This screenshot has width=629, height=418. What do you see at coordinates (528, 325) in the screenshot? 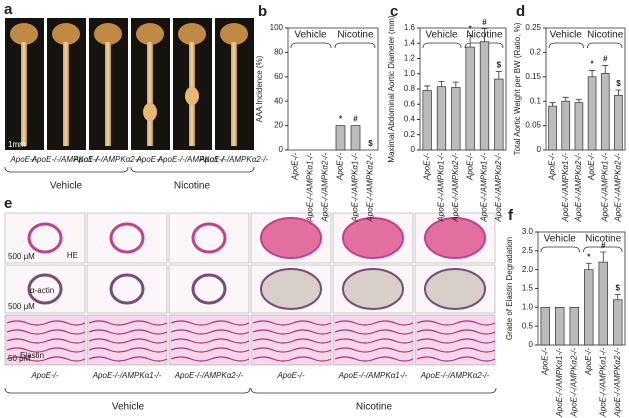
I see `y-tick-label: 0.5` at bounding box center [528, 325].